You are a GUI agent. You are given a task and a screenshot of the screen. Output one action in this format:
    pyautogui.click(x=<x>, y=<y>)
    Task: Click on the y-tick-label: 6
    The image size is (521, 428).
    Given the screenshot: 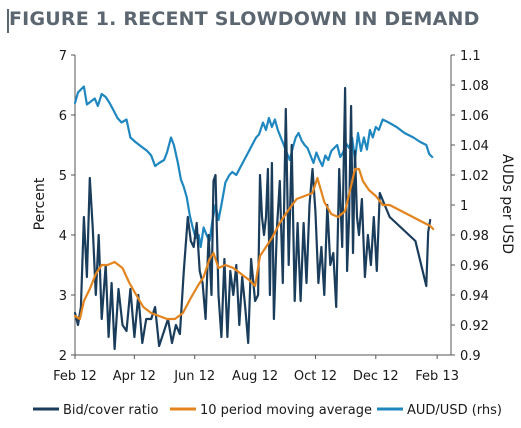 What is the action you would take?
    pyautogui.click(x=63, y=116)
    